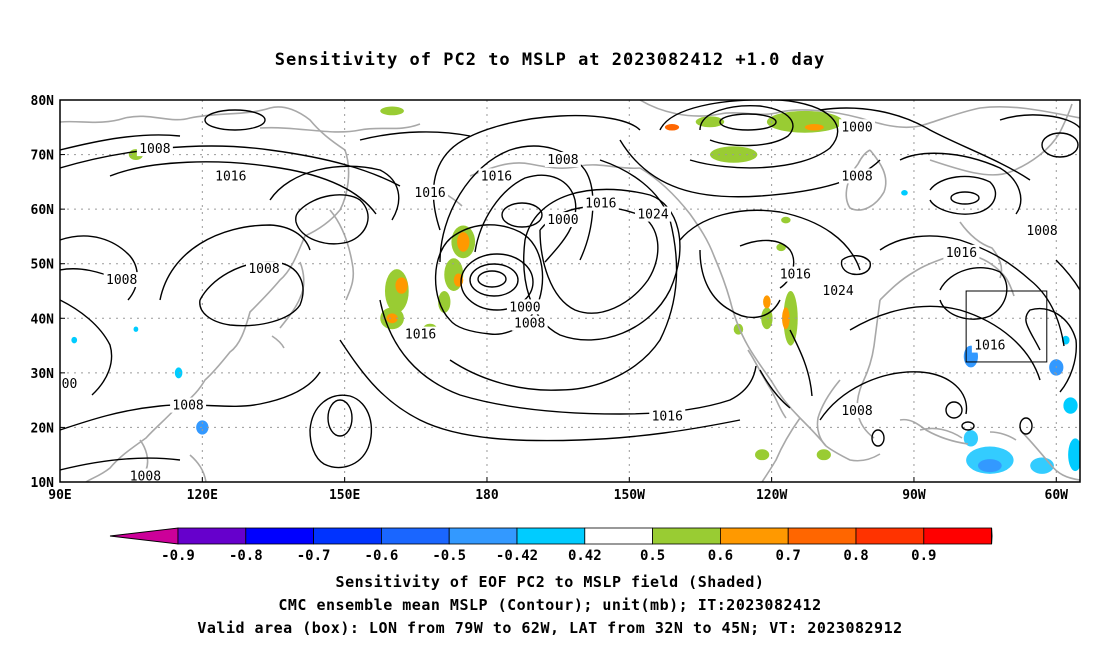 The image size is (1100, 650). I want to click on lat-tick-label: 10N, so click(43, 483).